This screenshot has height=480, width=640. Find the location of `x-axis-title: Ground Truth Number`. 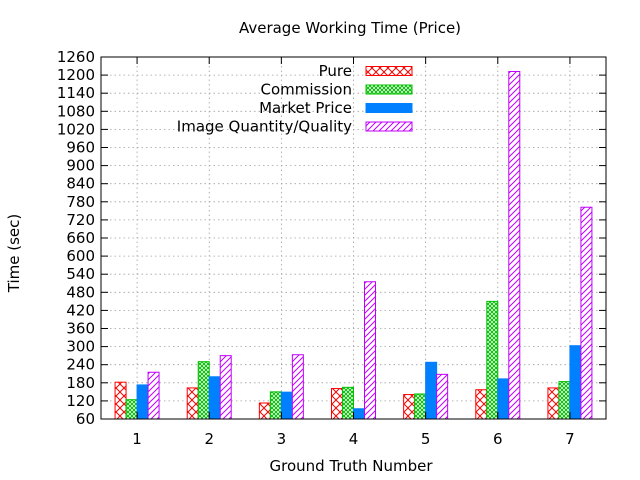

x-axis-title: Ground Truth Number is located at coordinates (352, 466).